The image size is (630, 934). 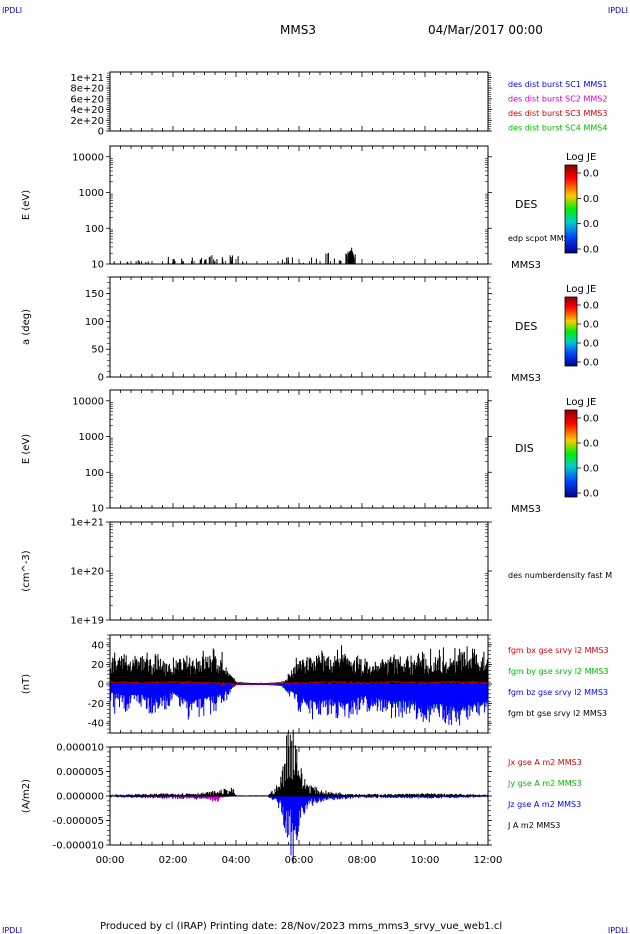 I want to click on x-axis-labels: 00:00 02:00 04:00 06:00 08:00 10:00 12:00, so click(x=299, y=860).